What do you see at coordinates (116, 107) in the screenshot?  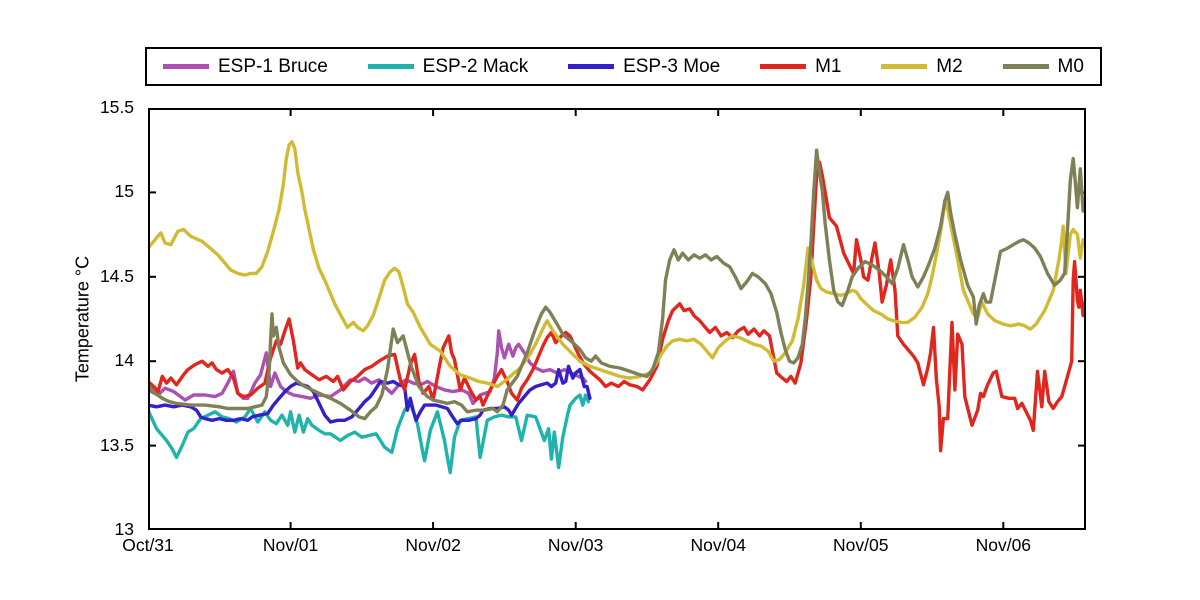 I see `y-tick-label: 15.5` at bounding box center [116, 107].